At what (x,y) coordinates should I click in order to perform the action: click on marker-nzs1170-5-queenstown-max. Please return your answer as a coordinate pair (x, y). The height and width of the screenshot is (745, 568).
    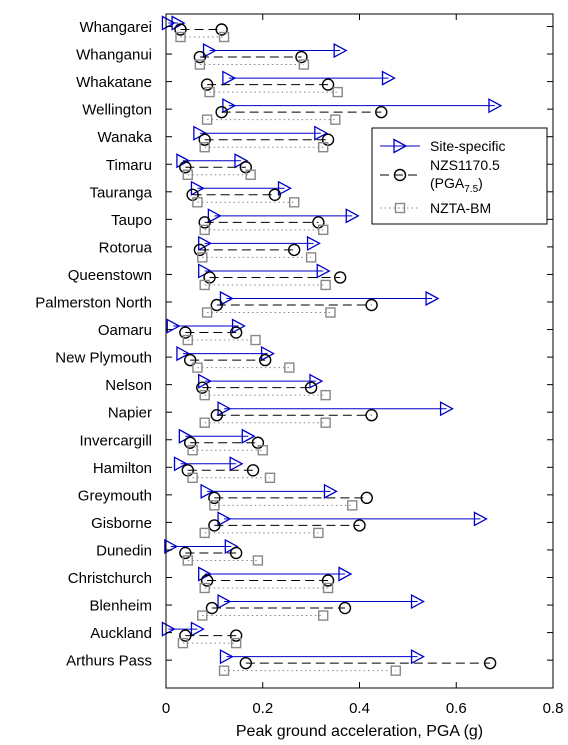
    Looking at the image, I should click on (340, 277).